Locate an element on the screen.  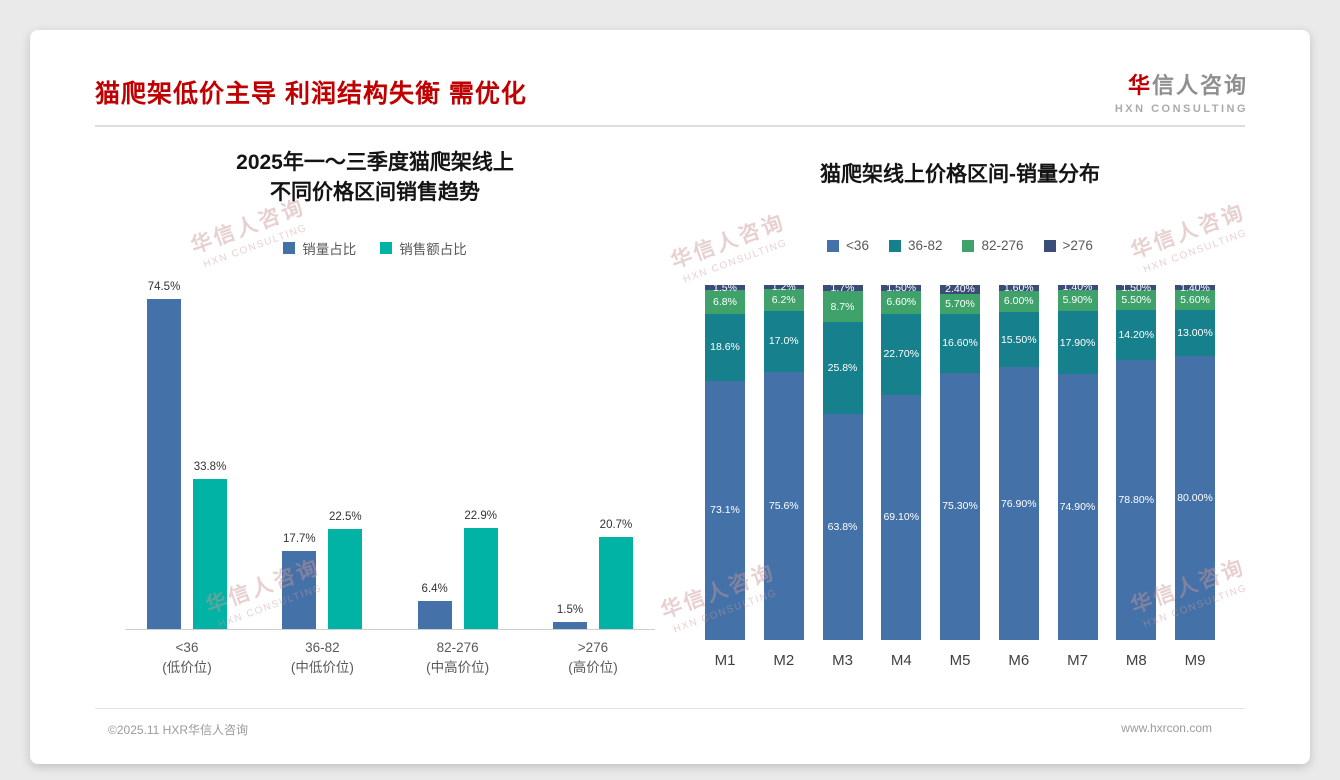
stacked-bar: 76.90% 15.50% 6.00% 1.60% M6 is located at coordinates (1018, 475).